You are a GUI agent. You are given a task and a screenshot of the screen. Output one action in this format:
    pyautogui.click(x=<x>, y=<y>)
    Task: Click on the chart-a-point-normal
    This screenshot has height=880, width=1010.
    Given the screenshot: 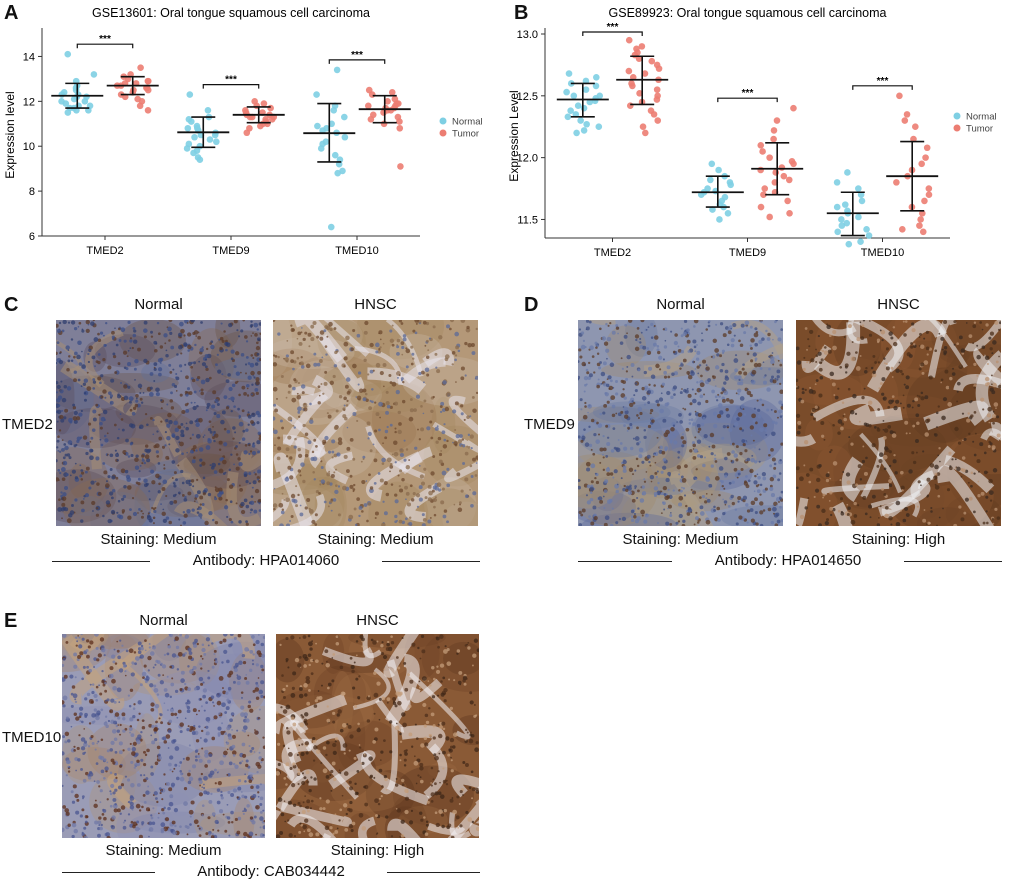 What is the action you would take?
    pyautogui.click(x=317, y=126)
    